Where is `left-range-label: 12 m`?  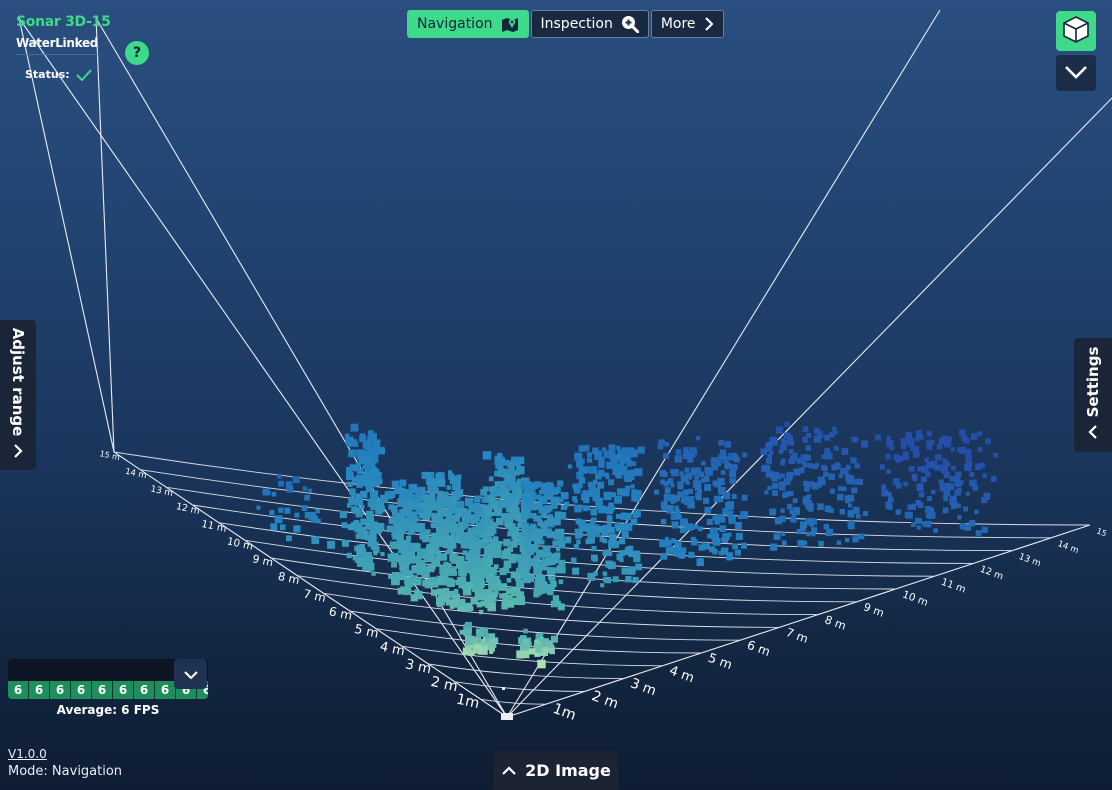
left-range-label: 12 m is located at coordinates (188, 509).